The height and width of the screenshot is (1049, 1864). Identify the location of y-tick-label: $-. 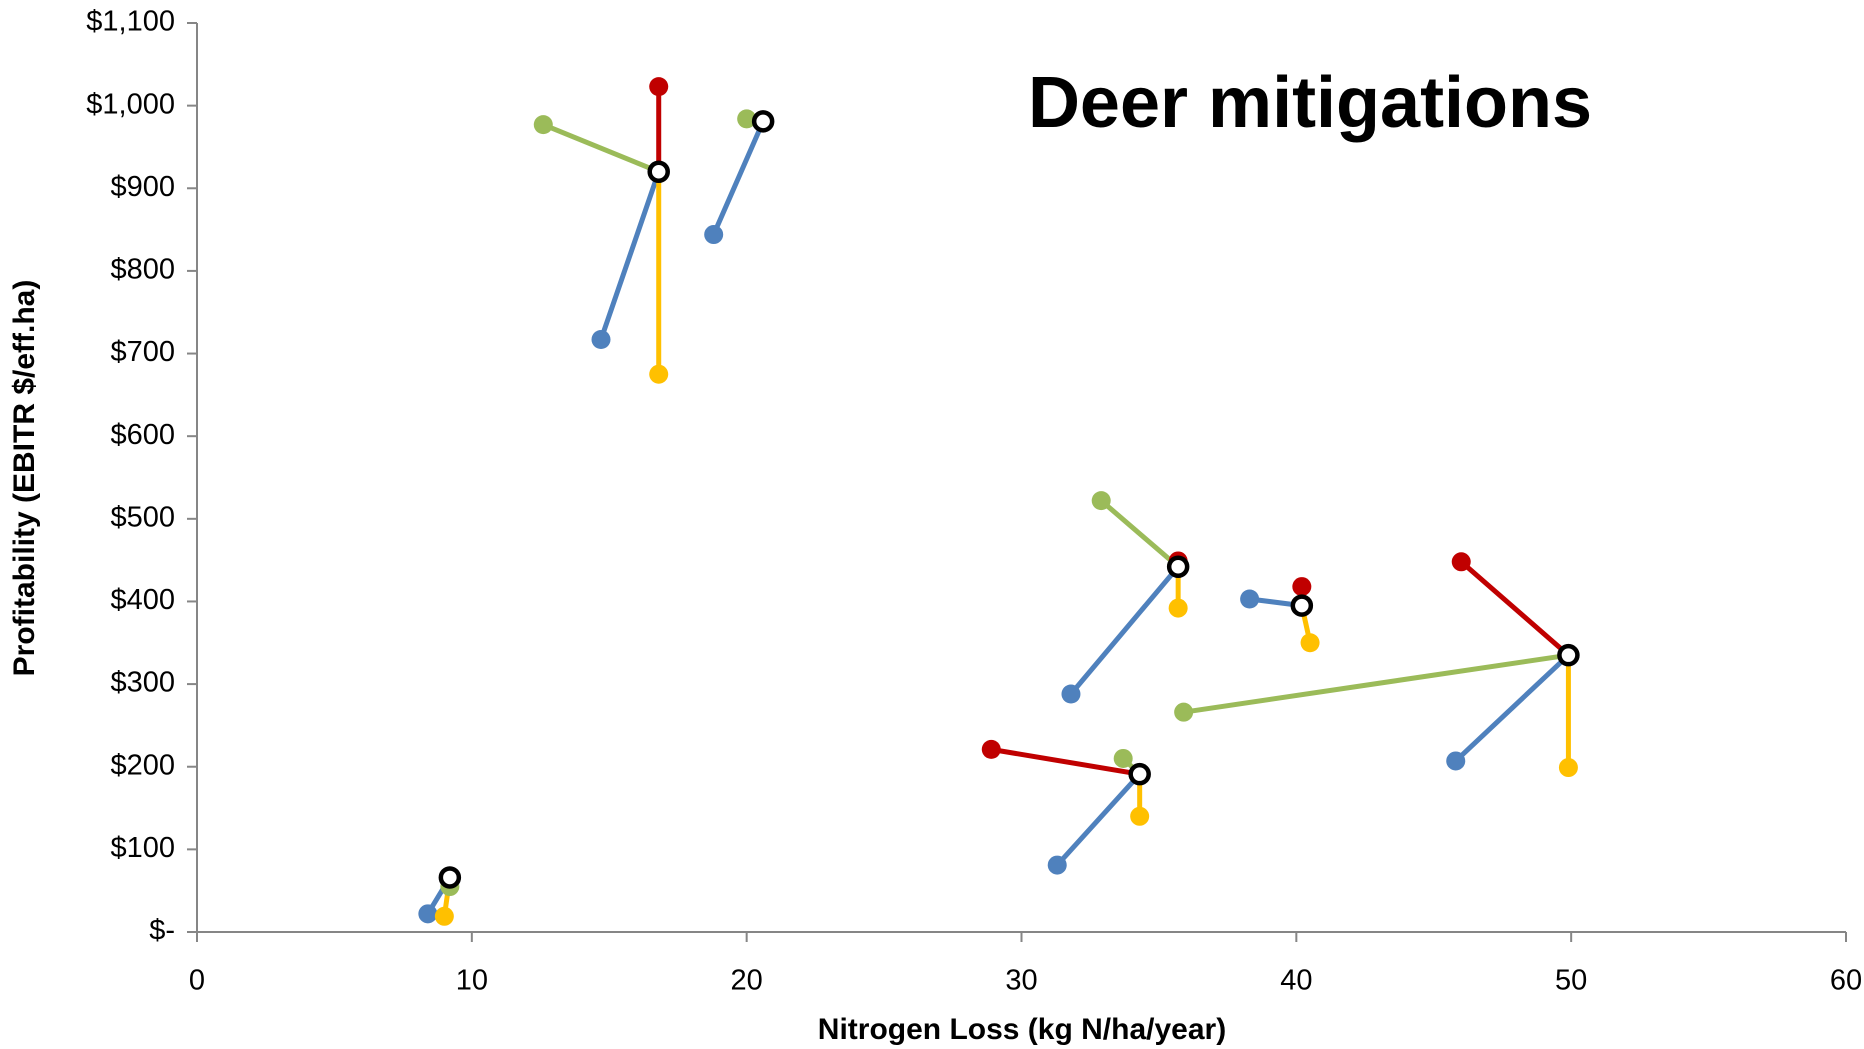
(162, 931).